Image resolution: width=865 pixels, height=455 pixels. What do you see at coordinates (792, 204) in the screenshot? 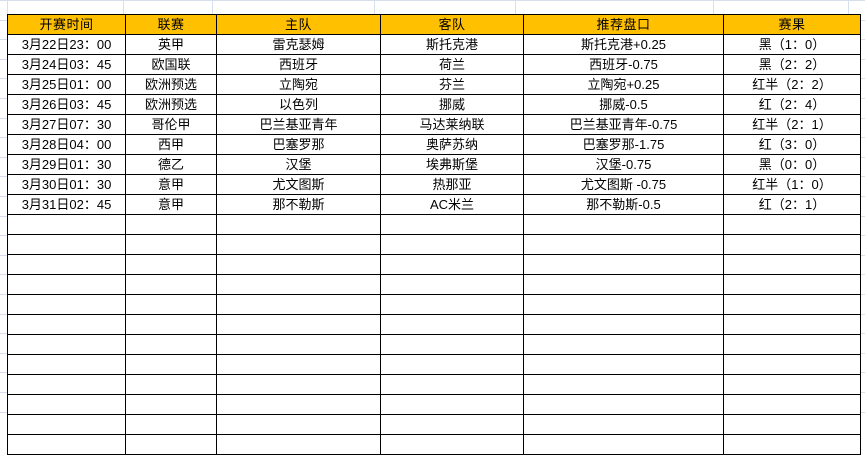
I see `cell-result: 红（2：1）` at bounding box center [792, 204].